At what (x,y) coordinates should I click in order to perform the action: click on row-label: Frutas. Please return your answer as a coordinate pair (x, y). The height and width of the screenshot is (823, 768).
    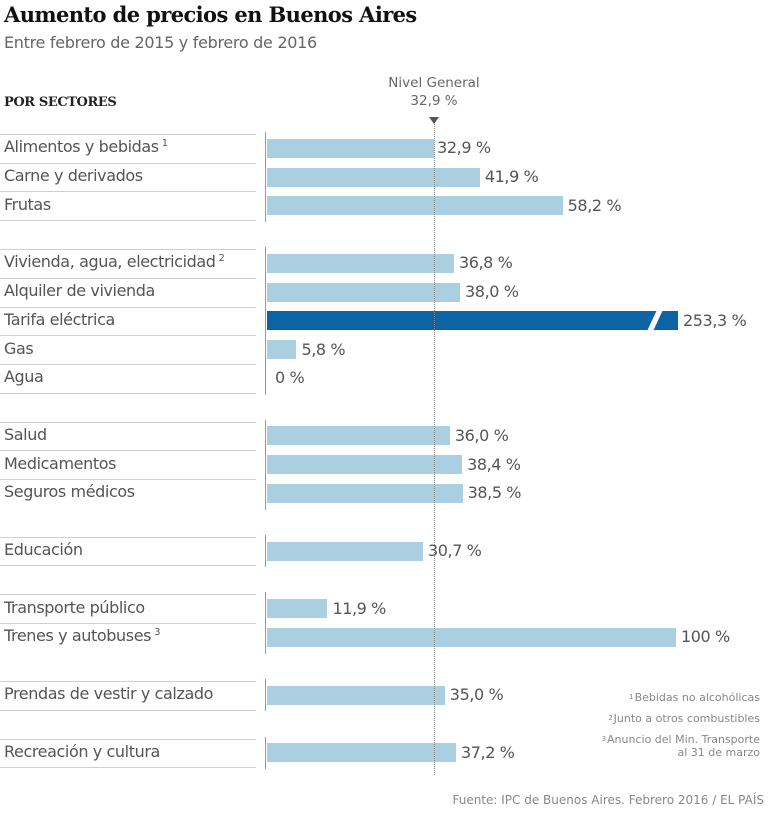
    Looking at the image, I should click on (27, 205).